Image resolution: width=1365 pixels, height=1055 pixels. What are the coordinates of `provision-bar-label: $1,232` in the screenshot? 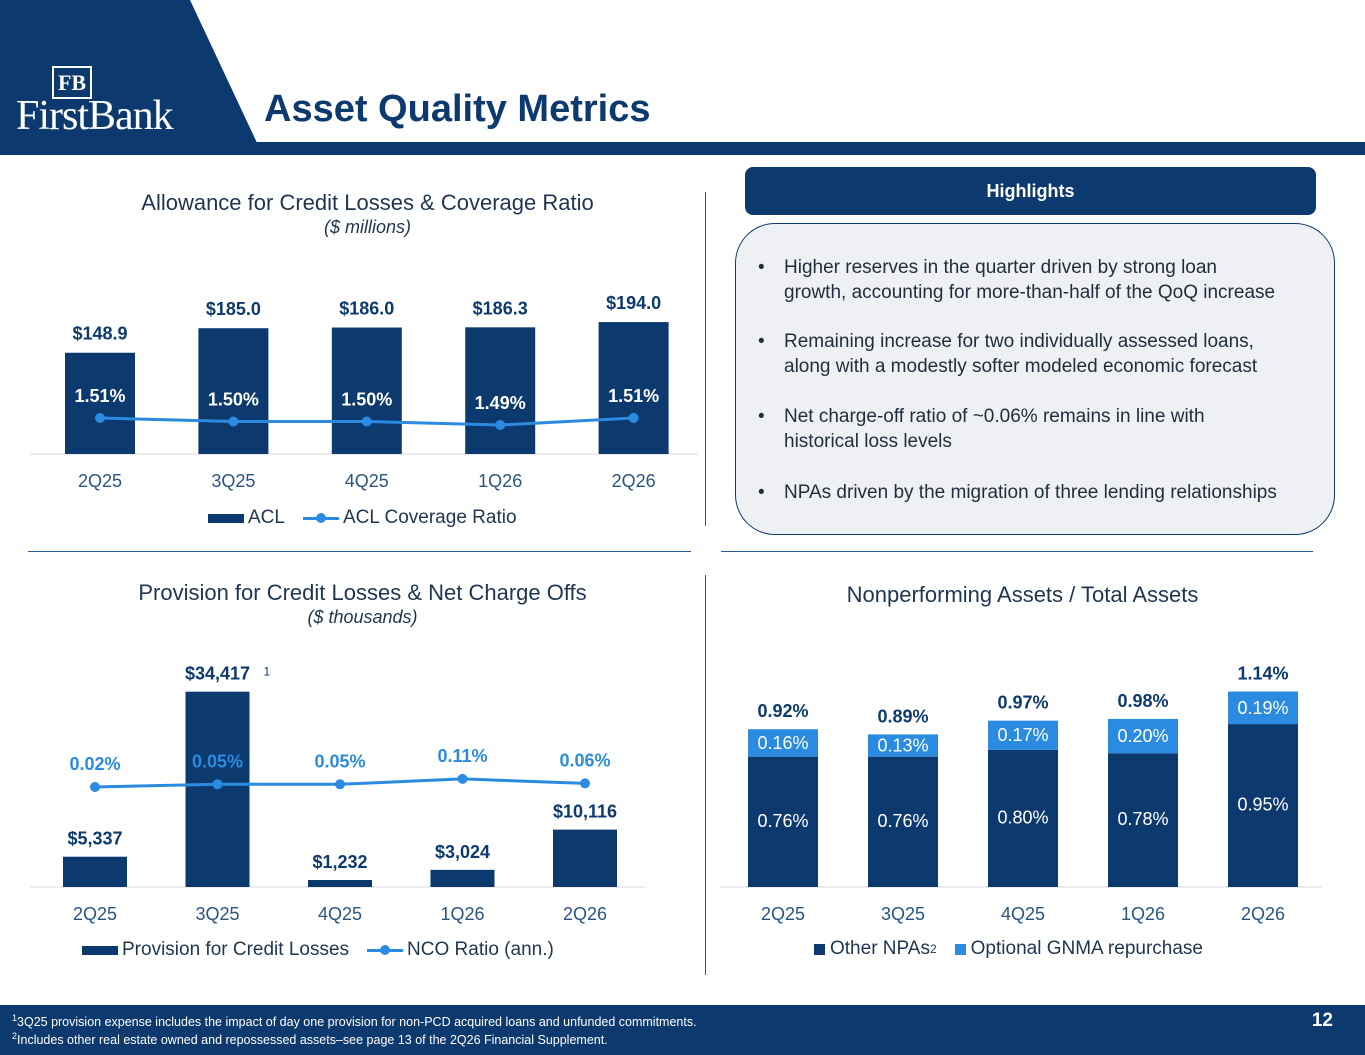 It's located at (339, 862).